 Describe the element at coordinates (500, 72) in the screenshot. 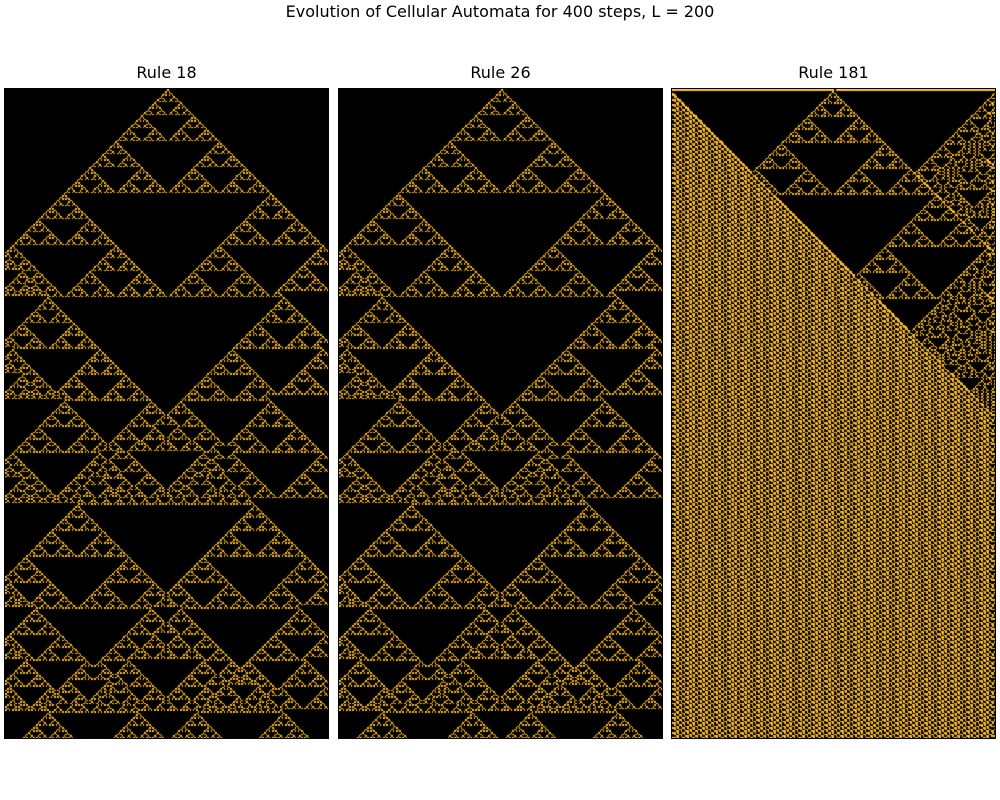

I see `panel-title-rule-26: Rule 26` at that location.